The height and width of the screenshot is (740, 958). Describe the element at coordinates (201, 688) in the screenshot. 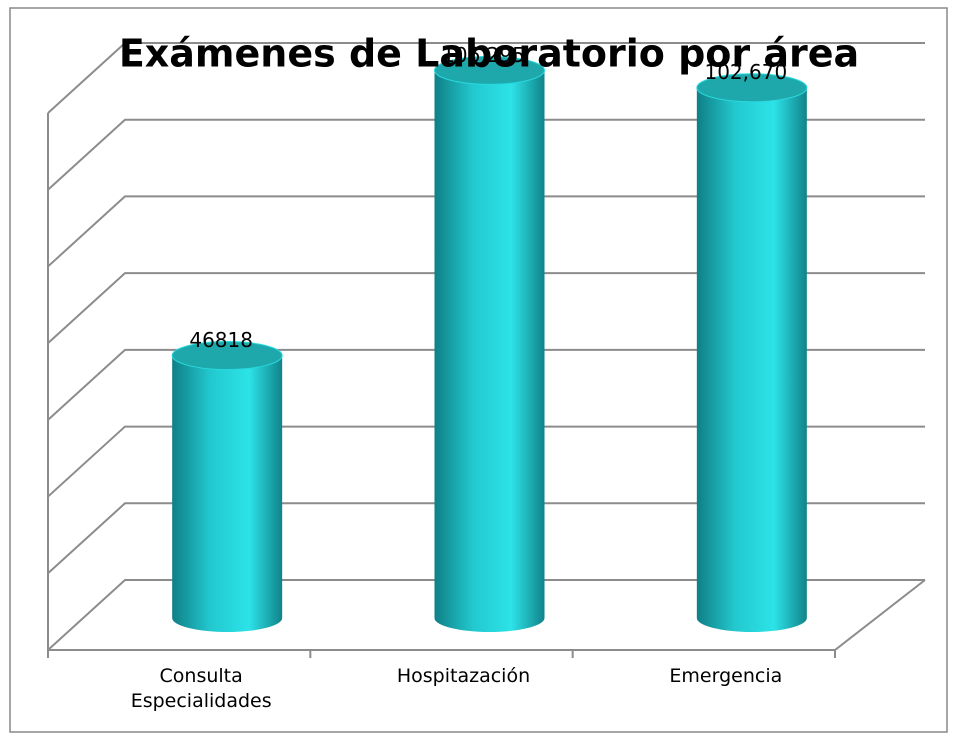

I see `x-tick-label: Consulta Especialidades` at that location.